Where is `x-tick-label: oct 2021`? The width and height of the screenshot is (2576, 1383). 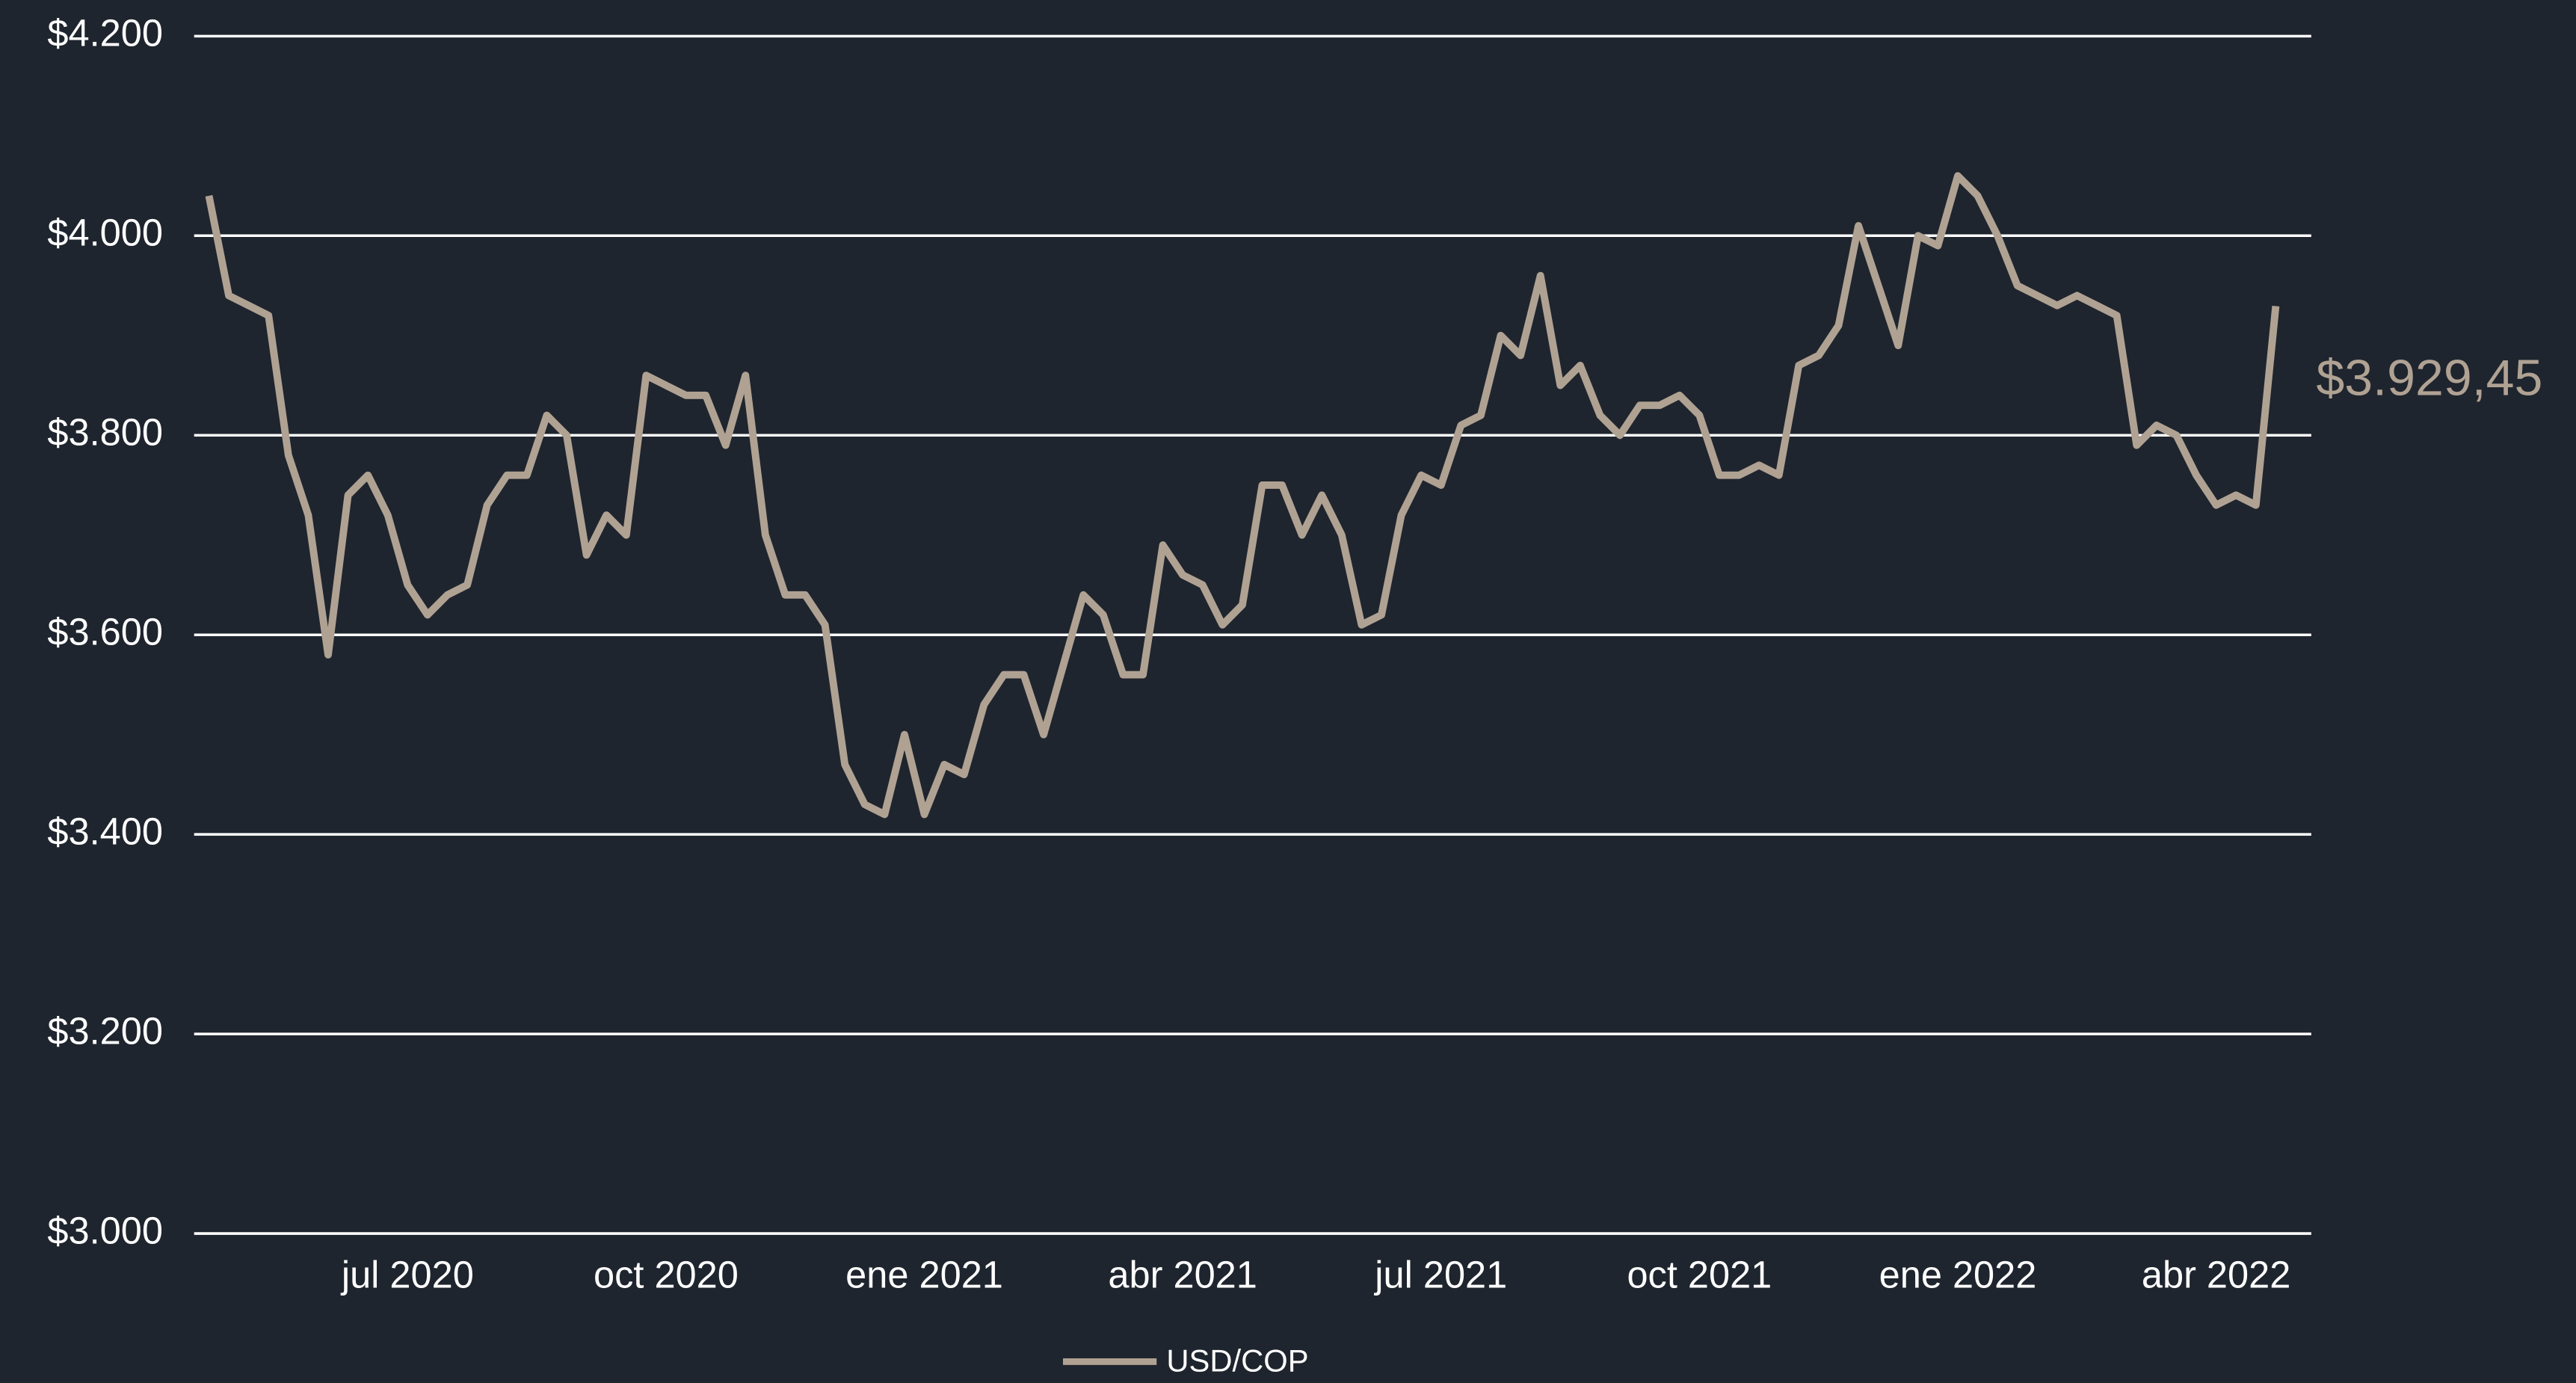 x-tick-label: oct 2021 is located at coordinates (1699, 1275).